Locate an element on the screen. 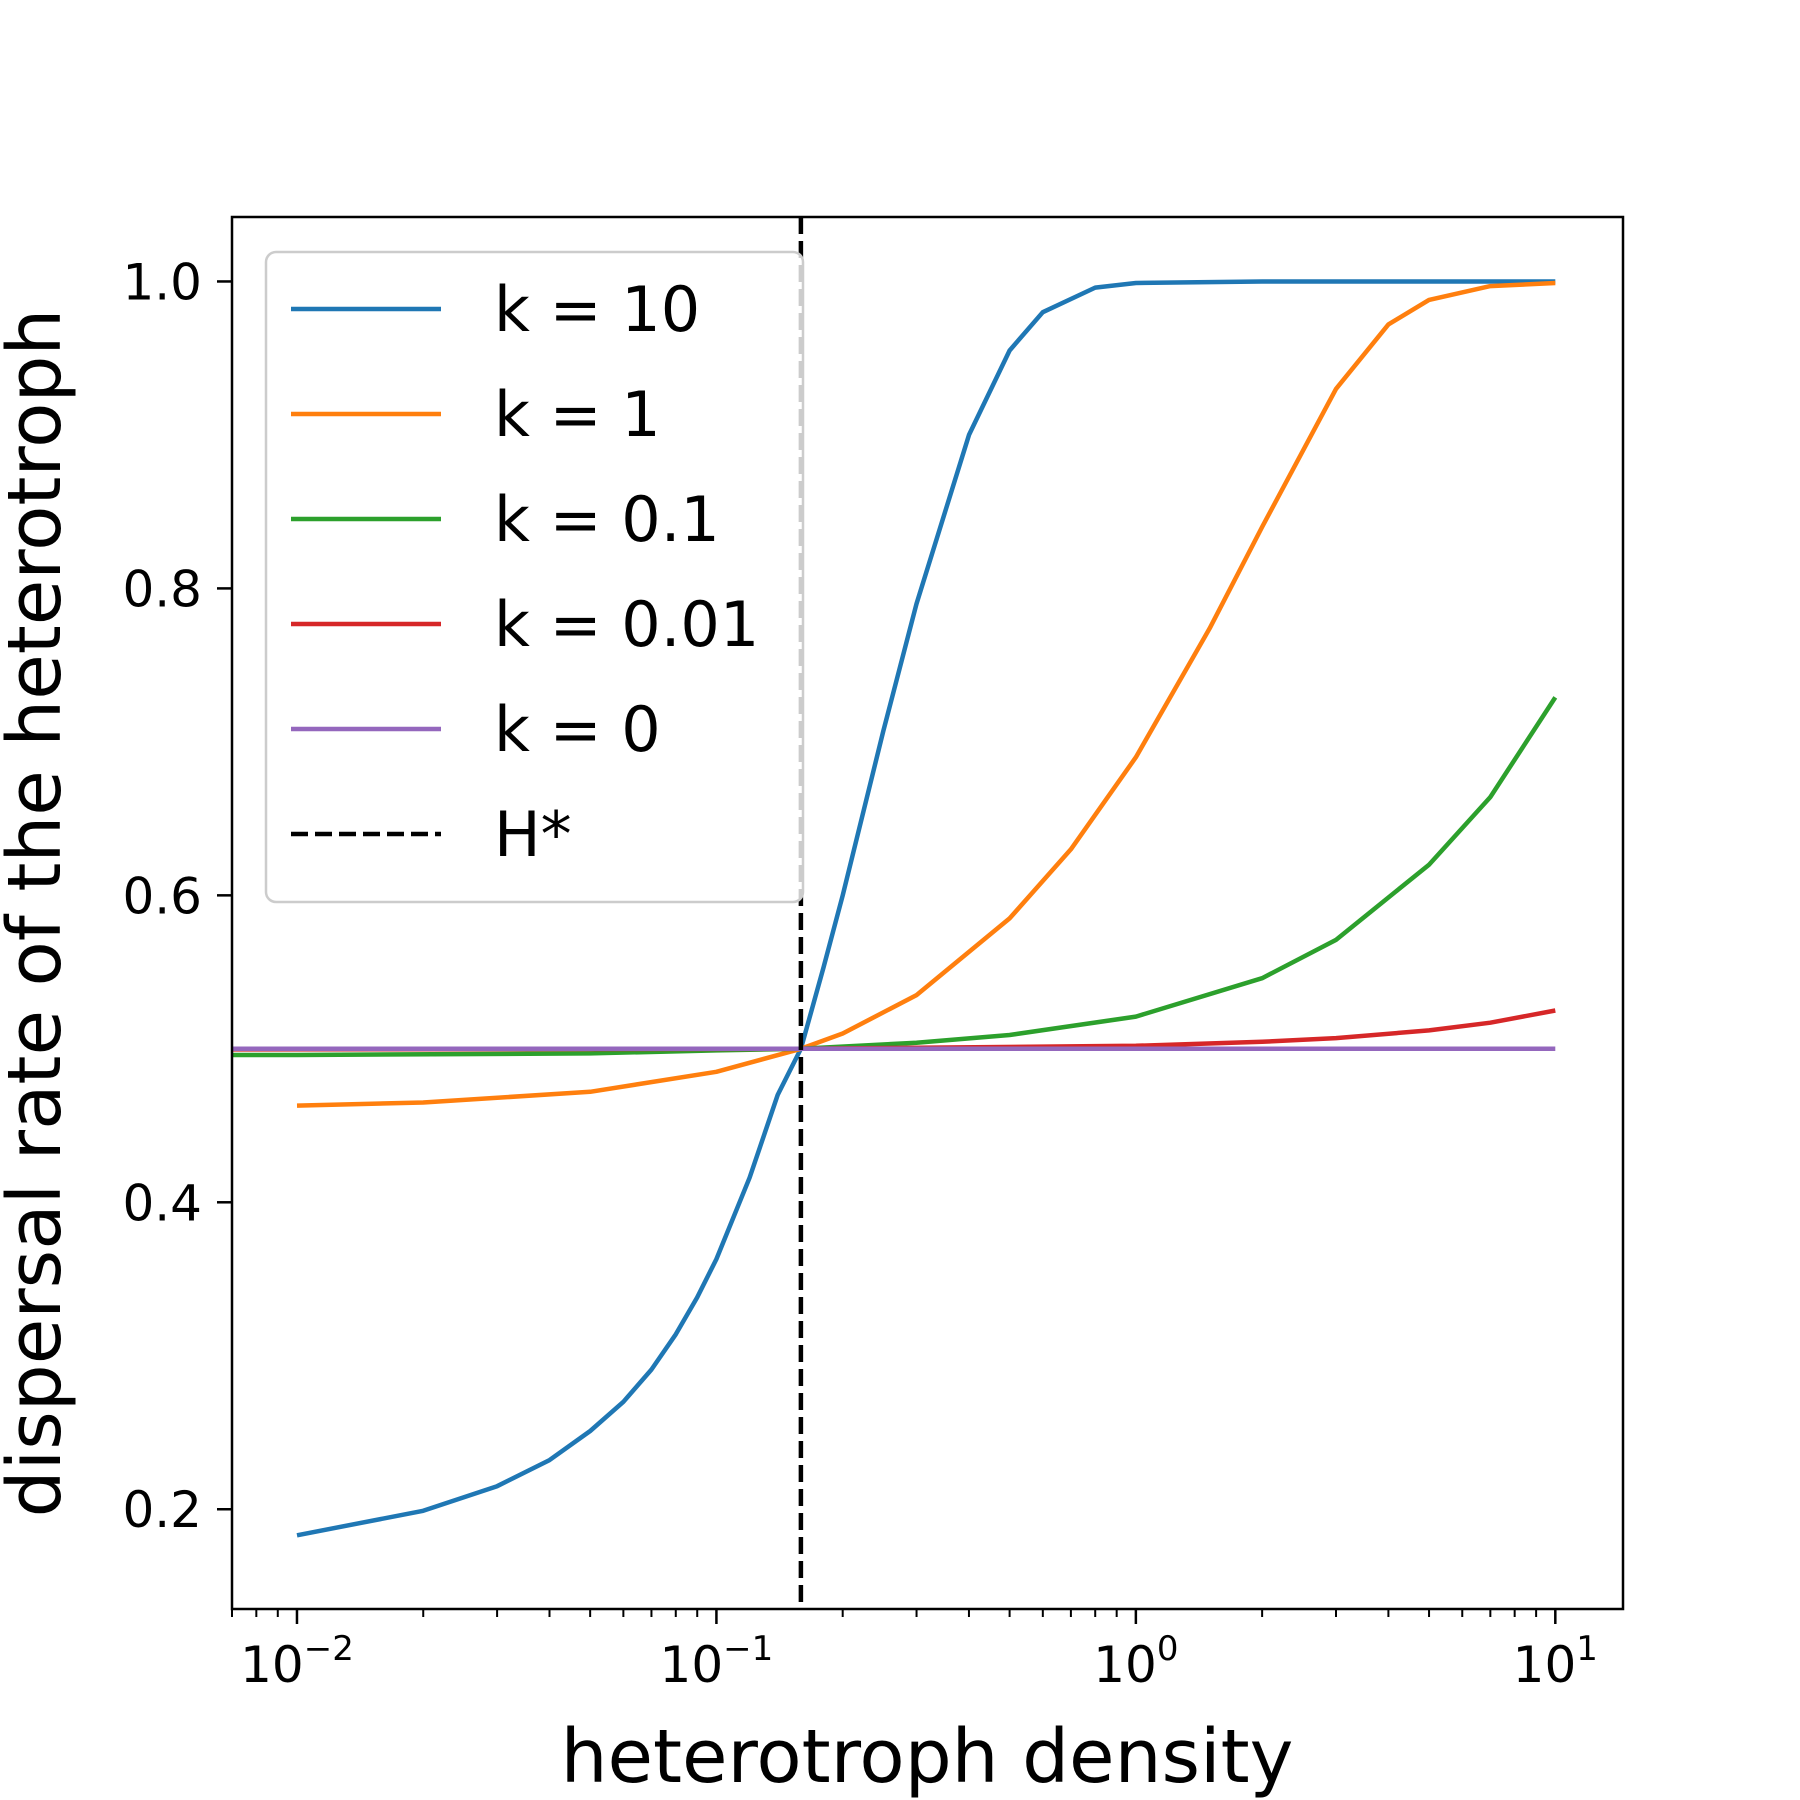 This screenshot has width=1800, height=1800. legend: k = 10 k = 1 k = 0.1 k = 0.01 k = 0 H* is located at coordinates (534, 577).